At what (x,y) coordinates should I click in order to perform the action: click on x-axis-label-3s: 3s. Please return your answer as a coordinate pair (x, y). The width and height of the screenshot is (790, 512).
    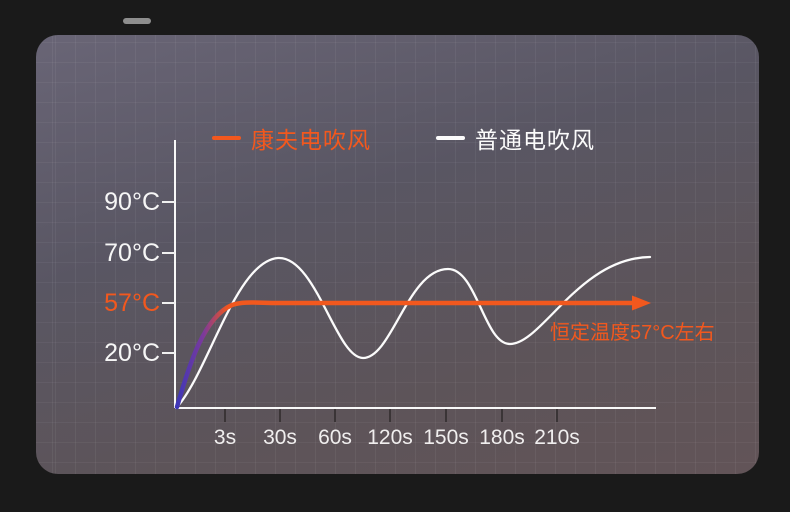
    Looking at the image, I should click on (225, 437).